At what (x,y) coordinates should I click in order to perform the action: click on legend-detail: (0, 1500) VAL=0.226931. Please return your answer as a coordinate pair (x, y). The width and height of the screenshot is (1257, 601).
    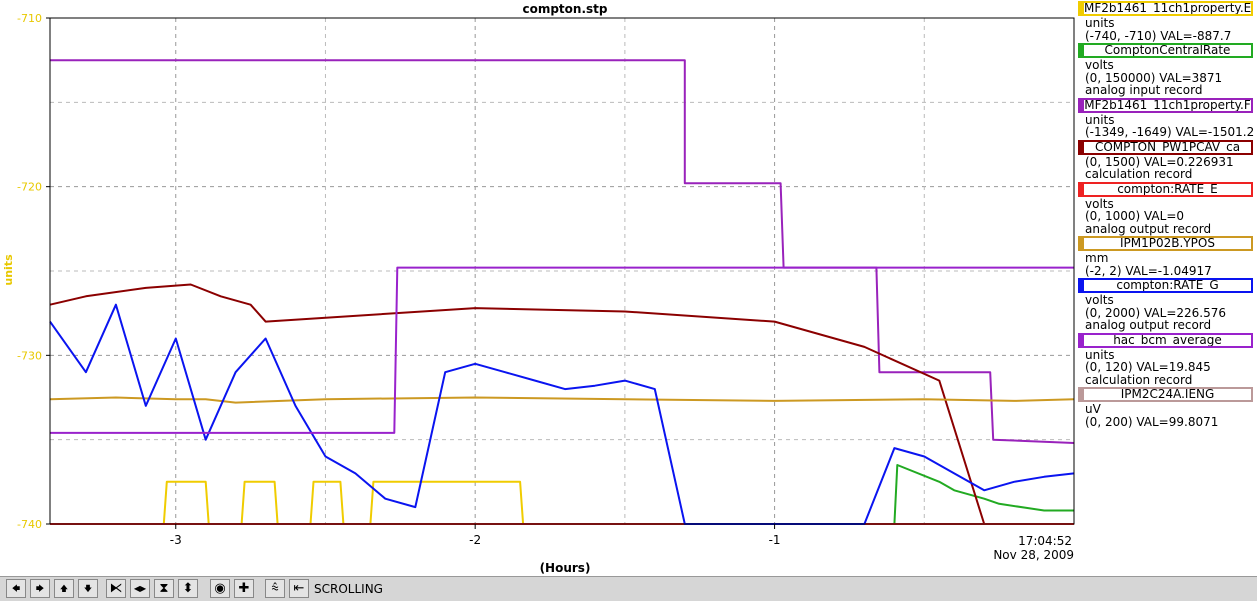
    Looking at the image, I should click on (1159, 161).